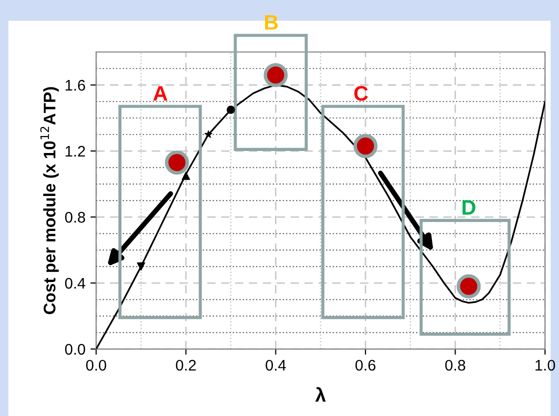  What do you see at coordinates (75, 283) in the screenshot?
I see `y-tick-label: 0.4` at bounding box center [75, 283].